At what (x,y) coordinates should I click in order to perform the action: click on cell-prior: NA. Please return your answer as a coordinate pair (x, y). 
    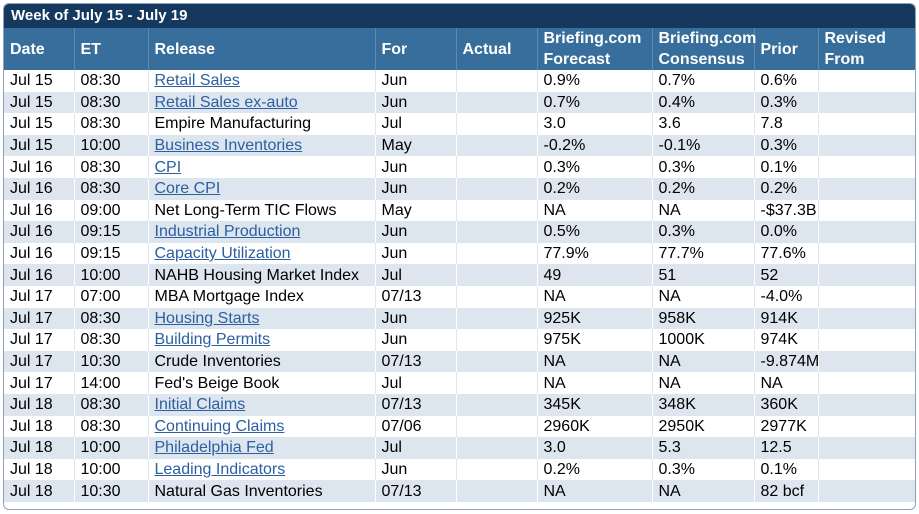
    Looking at the image, I should click on (786, 383).